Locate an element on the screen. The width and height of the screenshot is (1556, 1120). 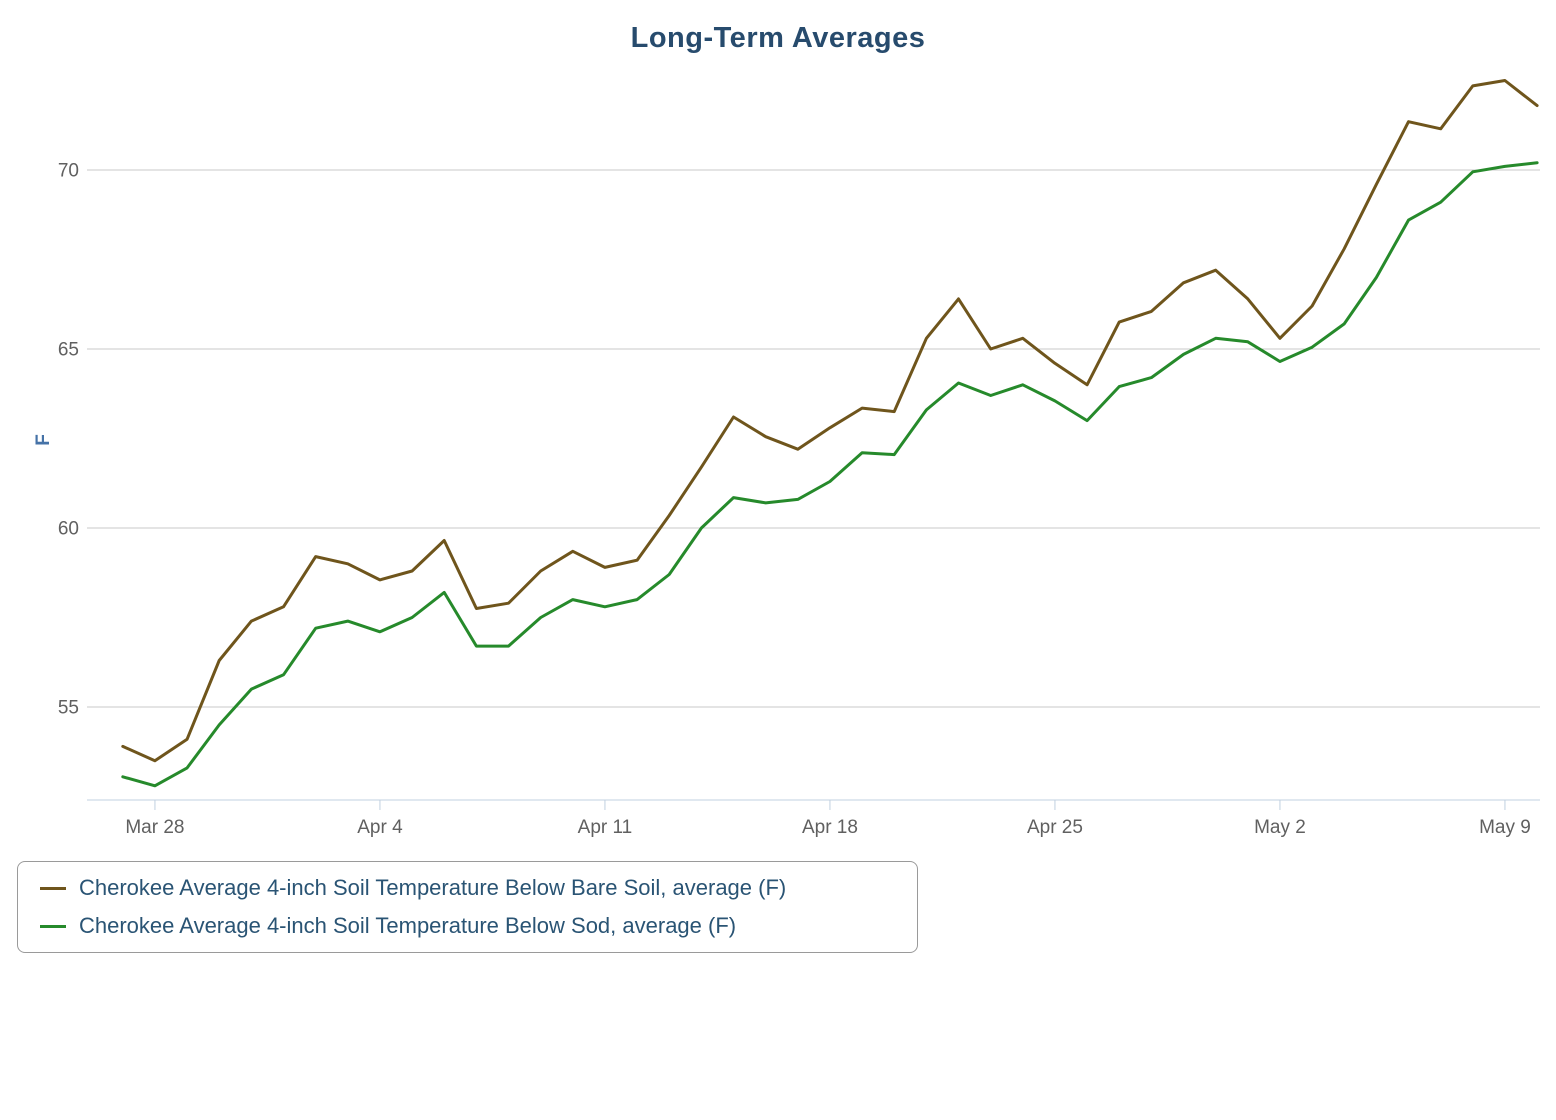
y-tick-label: 70 is located at coordinates (68, 171).